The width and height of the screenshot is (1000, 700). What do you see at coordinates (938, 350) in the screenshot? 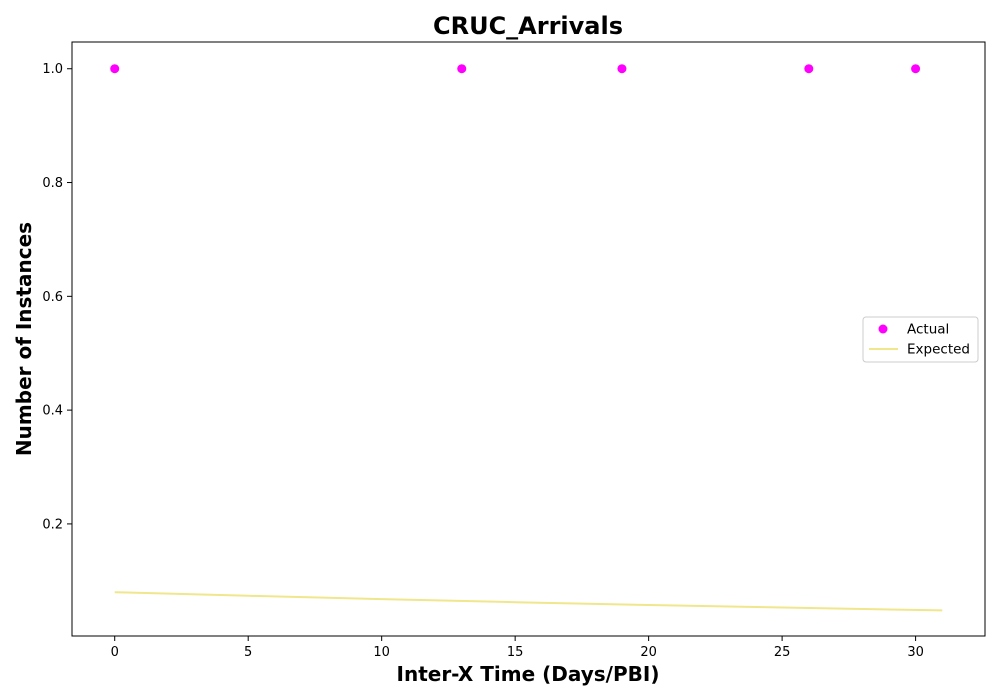
I see `legend-label-expected: Expected` at bounding box center [938, 350].